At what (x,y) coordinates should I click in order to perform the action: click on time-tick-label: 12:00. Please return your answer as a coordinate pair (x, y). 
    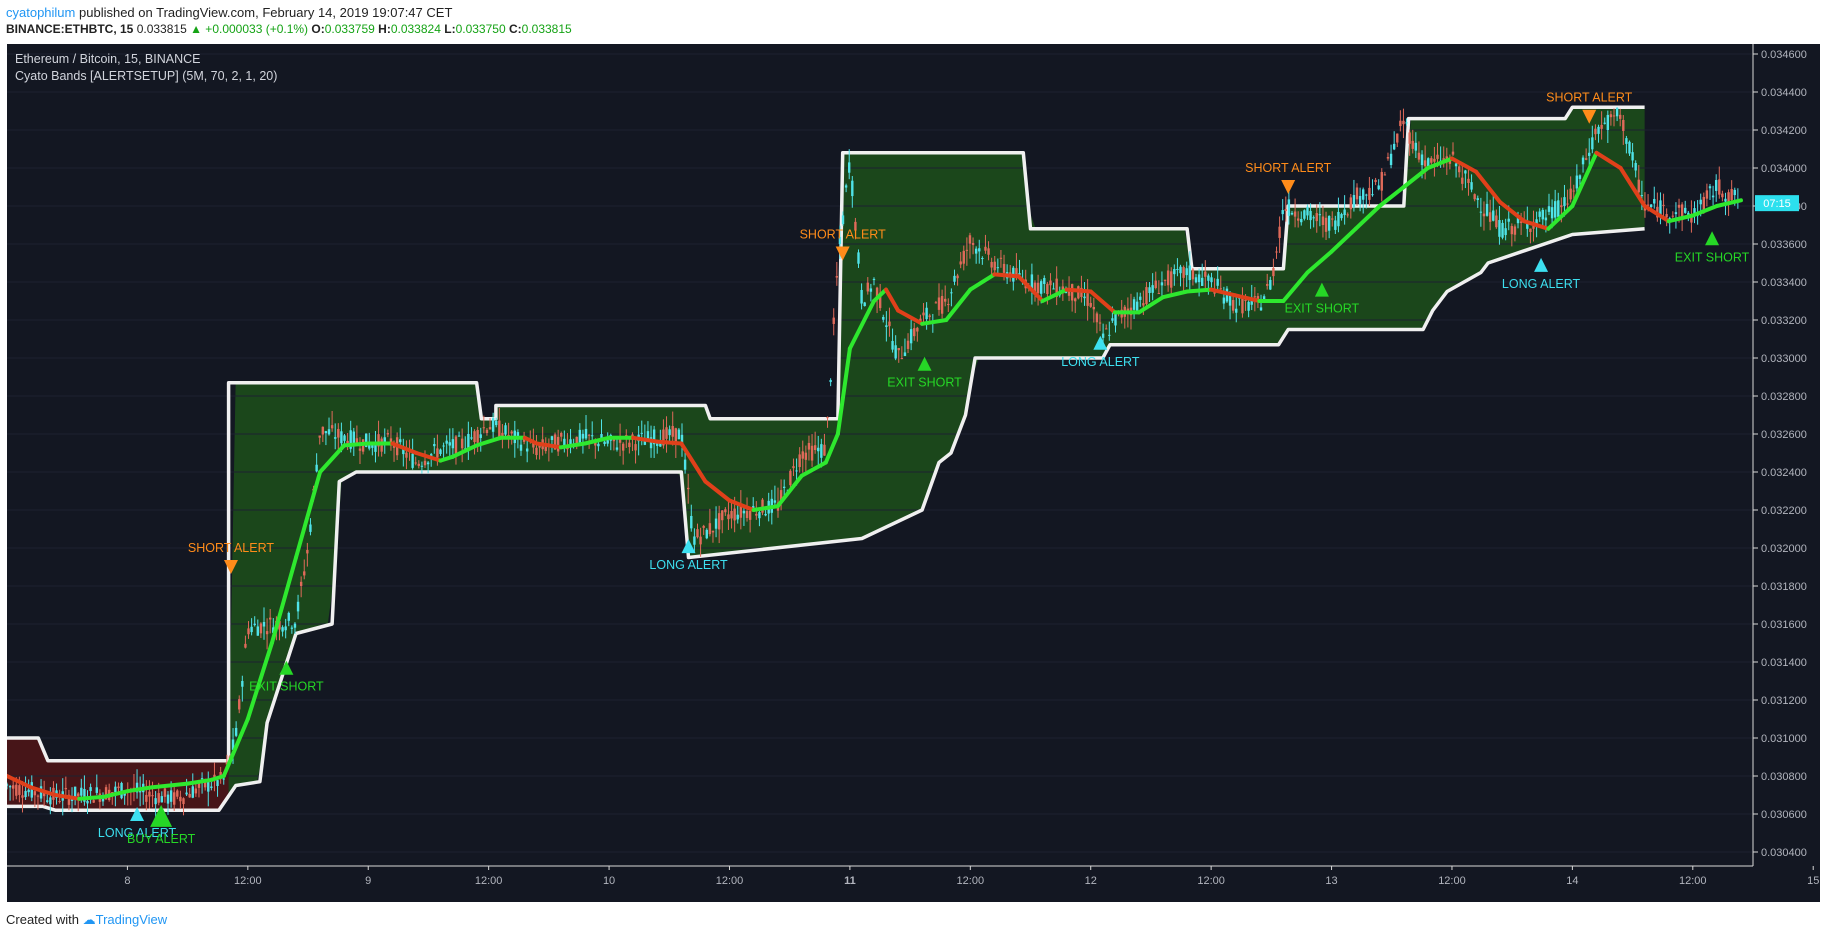
    Looking at the image, I should click on (489, 881).